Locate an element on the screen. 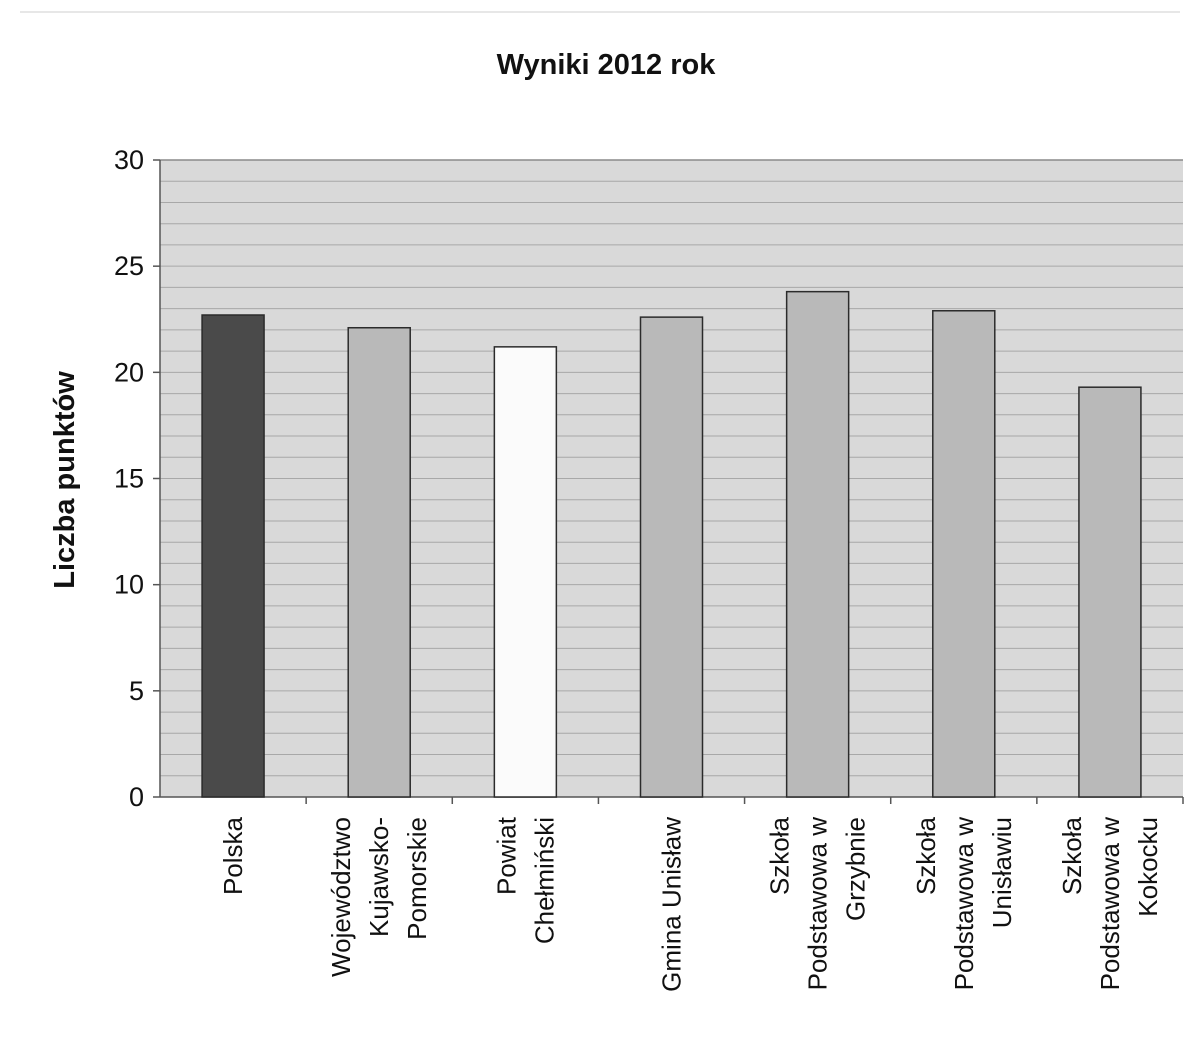  x-tick-label: Szkoła Podstawowa w Kokocku is located at coordinates (1110, 903).